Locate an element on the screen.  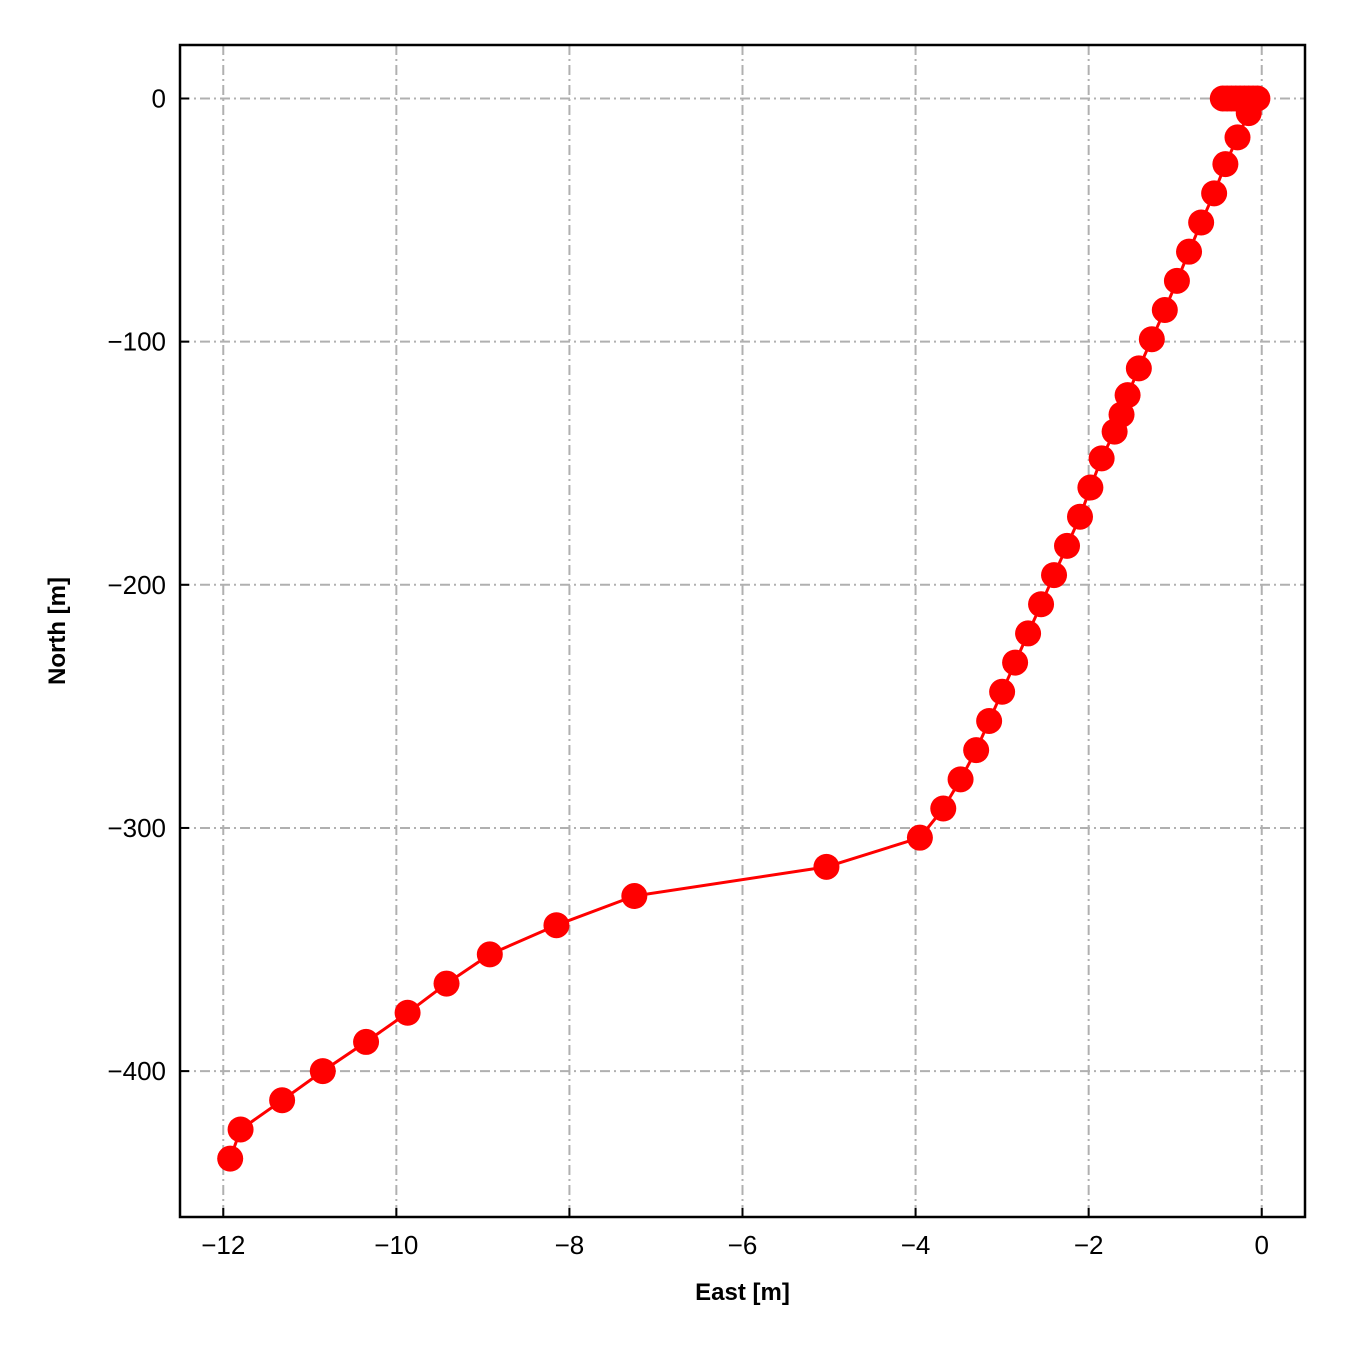
x-tick-label: −8 is located at coordinates (570, 1245).